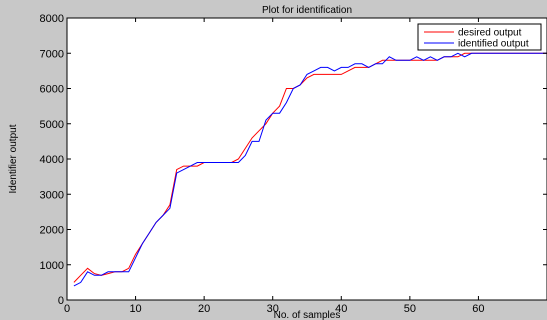 This screenshot has width=547, height=320. I want to click on y-axis-label: Identifier output, so click(13, 158).